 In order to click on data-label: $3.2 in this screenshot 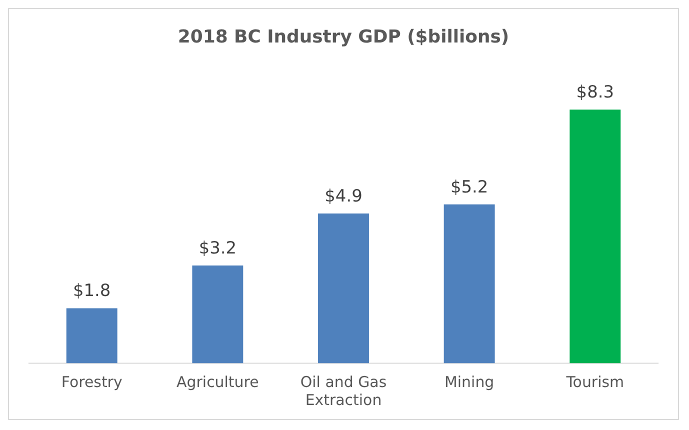, I will do `click(217, 247)`.